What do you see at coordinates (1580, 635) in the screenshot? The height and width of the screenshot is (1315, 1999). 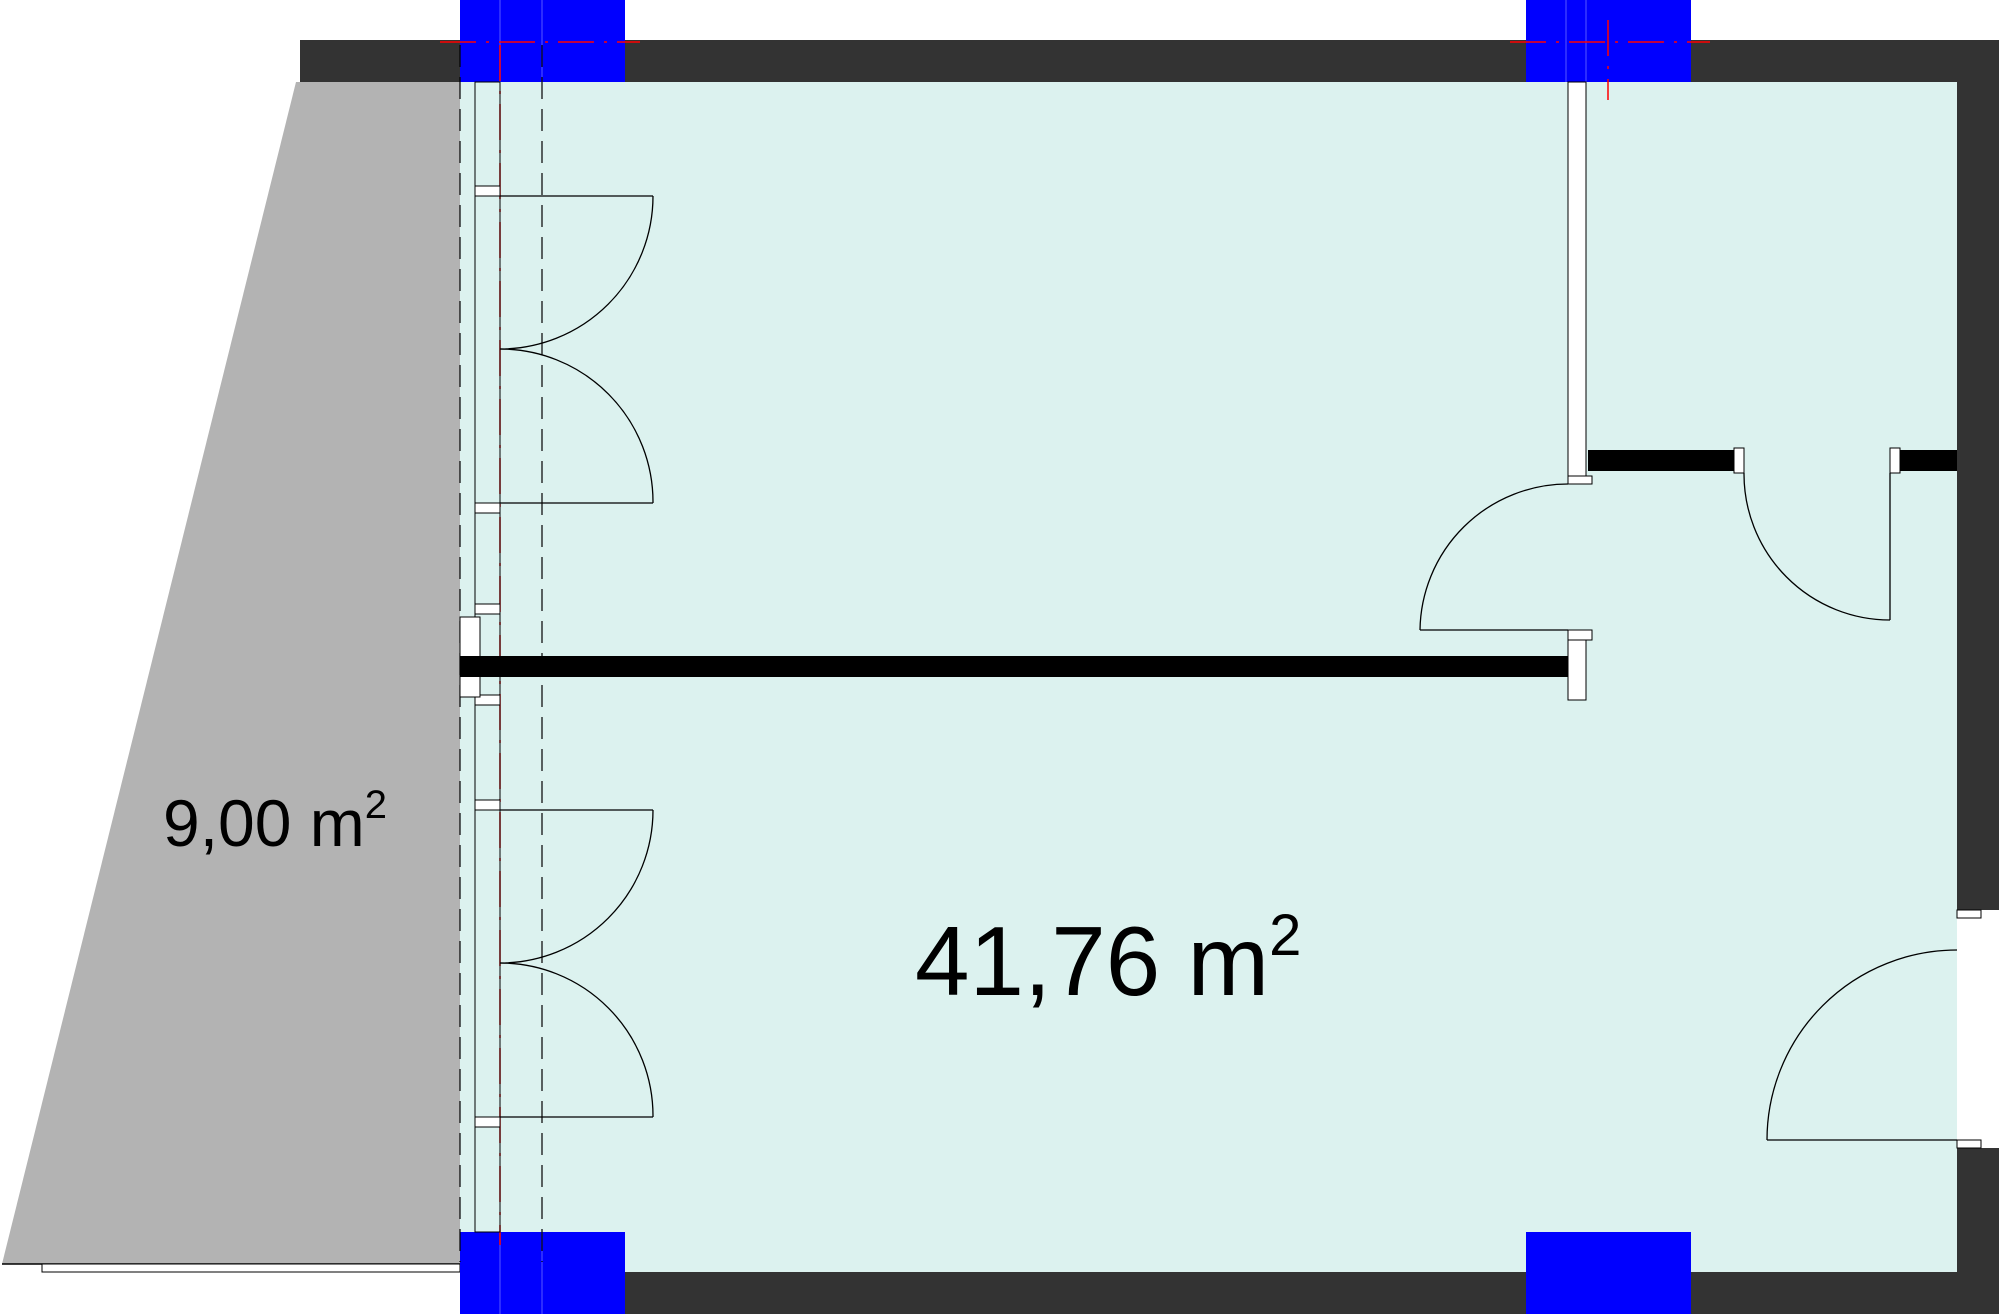 I see `bathroom-wall-jamb-lower` at bounding box center [1580, 635].